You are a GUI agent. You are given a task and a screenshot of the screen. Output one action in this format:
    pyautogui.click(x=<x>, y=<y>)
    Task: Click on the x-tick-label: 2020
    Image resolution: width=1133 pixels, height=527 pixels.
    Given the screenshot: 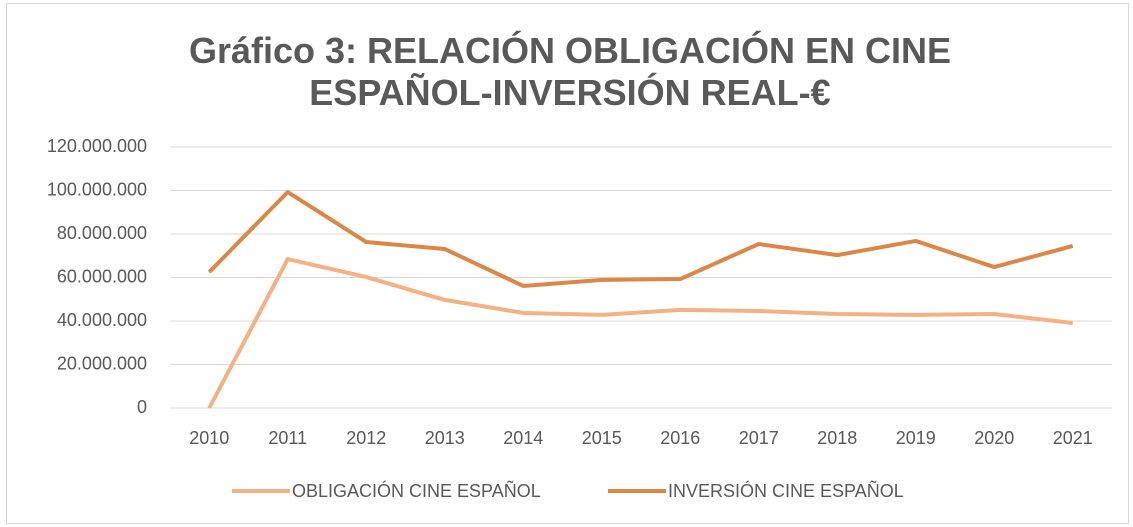 What is the action you would take?
    pyautogui.click(x=994, y=438)
    